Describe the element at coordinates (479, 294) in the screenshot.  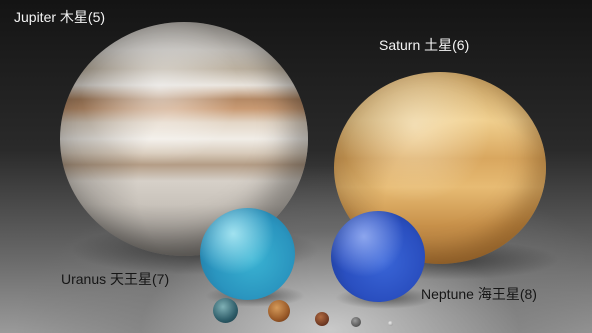
I see `neptune-label: Neptune 海王星(8)` at that location.